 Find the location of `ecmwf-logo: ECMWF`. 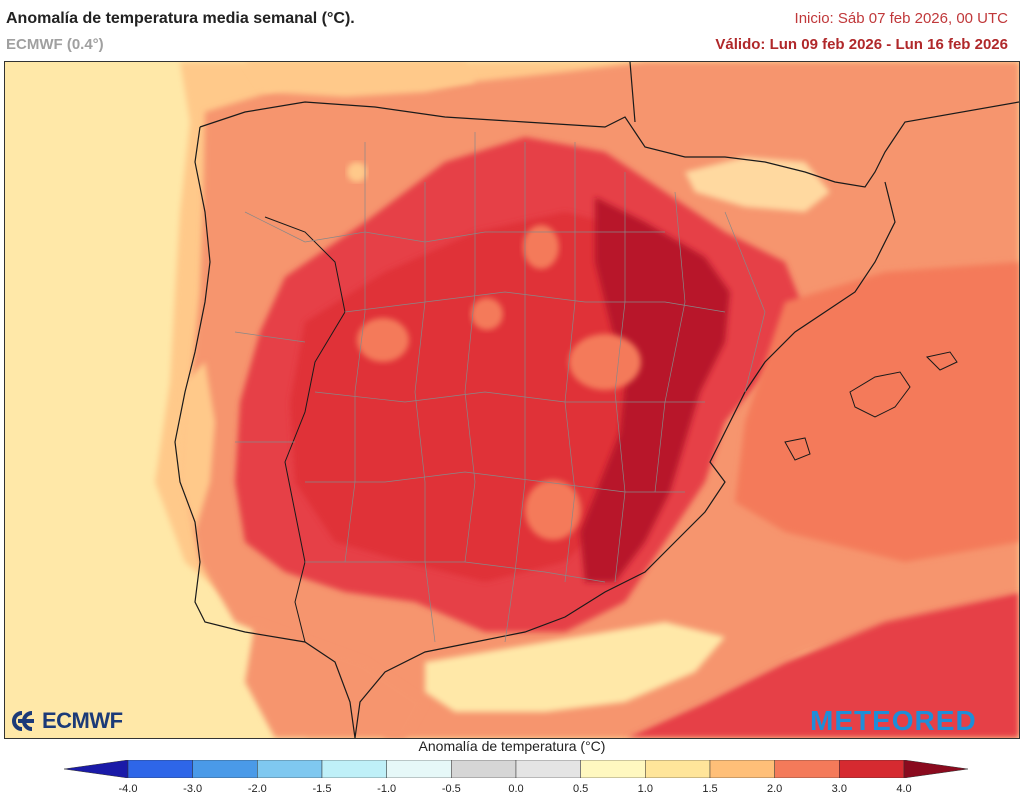

ecmwf-logo: ECMWF is located at coordinates (66, 721).